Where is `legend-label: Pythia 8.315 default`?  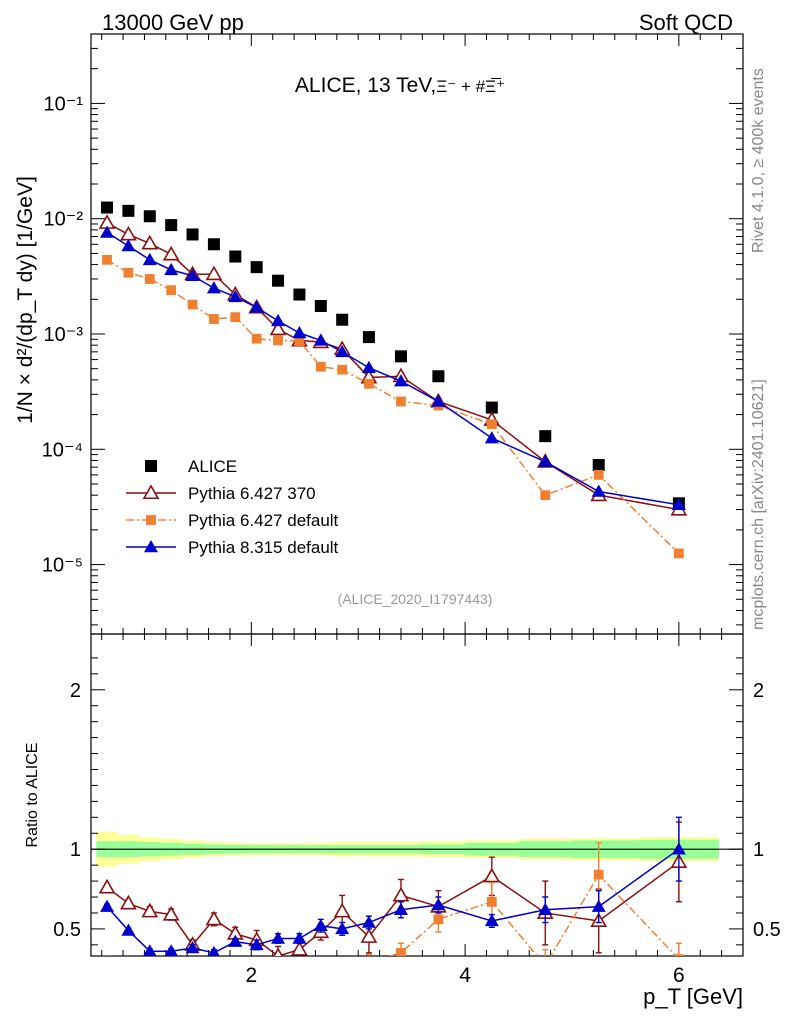
legend-label: Pythia 8.315 default is located at coordinates (263, 547).